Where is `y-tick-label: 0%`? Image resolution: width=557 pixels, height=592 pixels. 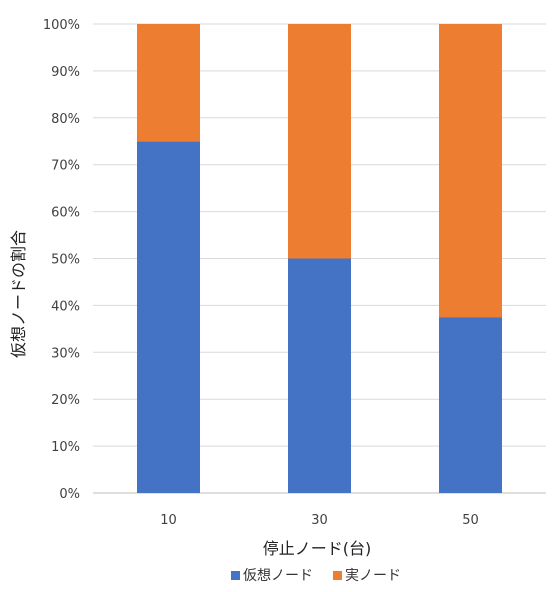 y-tick-label: 0% is located at coordinates (69, 494).